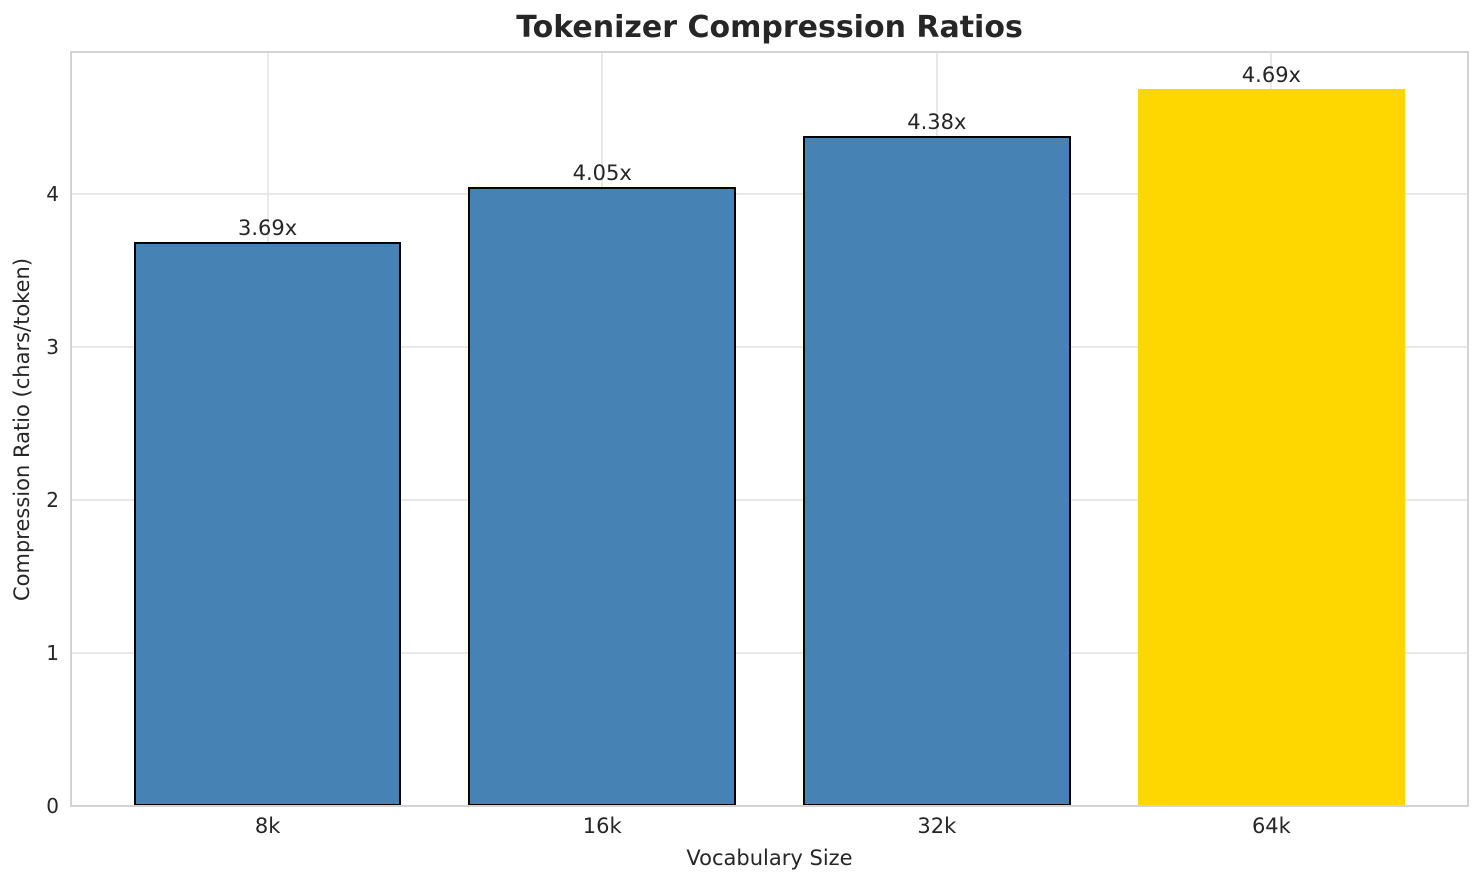  I want to click on bar-32k, so click(936, 471).